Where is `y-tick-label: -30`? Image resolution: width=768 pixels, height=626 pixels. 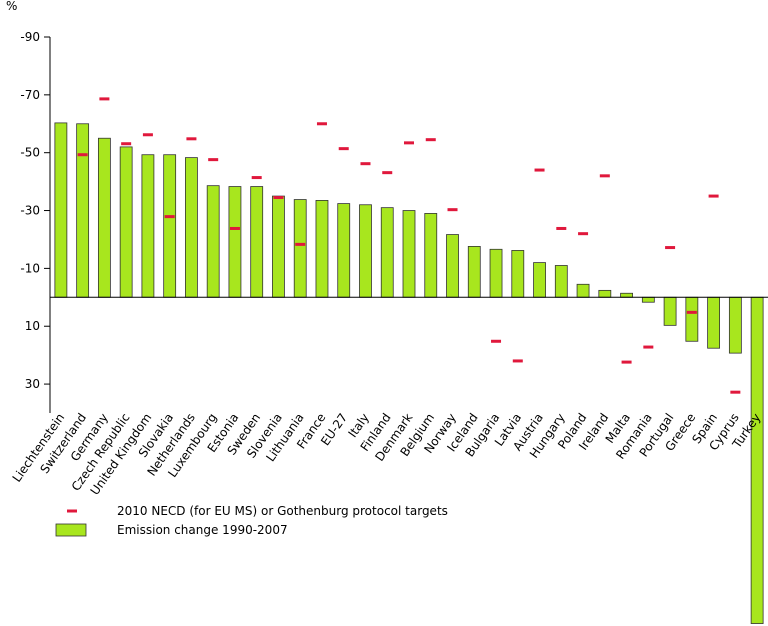
y-tick-label: -30 is located at coordinates (30, 211).